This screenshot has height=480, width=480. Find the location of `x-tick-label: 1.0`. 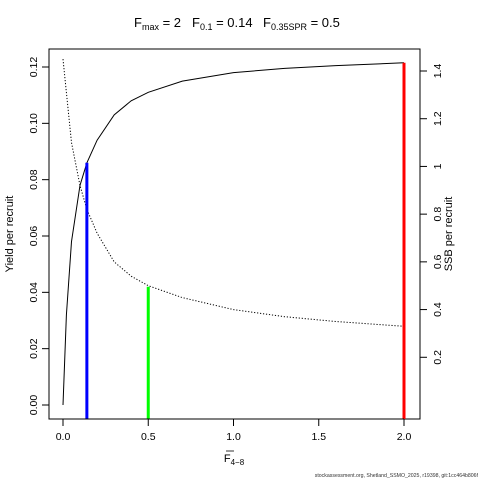

x-tick-label: 1.0 is located at coordinates (233, 437).